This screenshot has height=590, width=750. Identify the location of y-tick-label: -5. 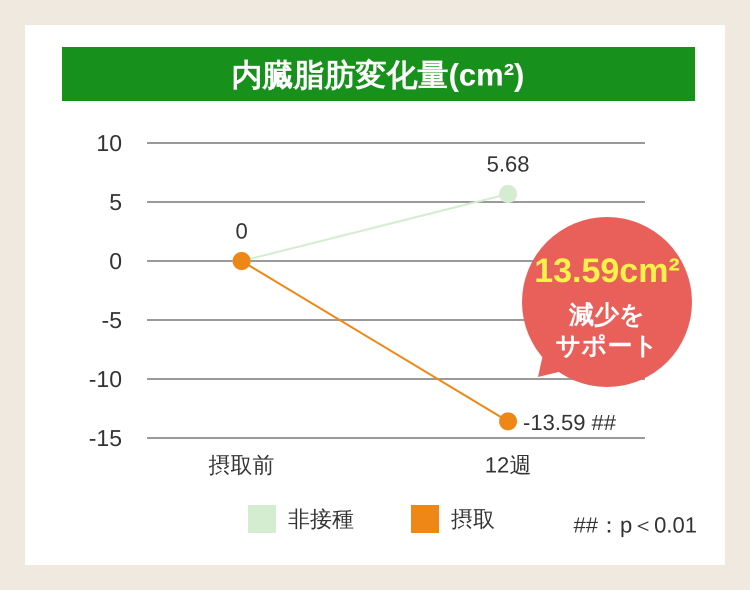
(112, 320).